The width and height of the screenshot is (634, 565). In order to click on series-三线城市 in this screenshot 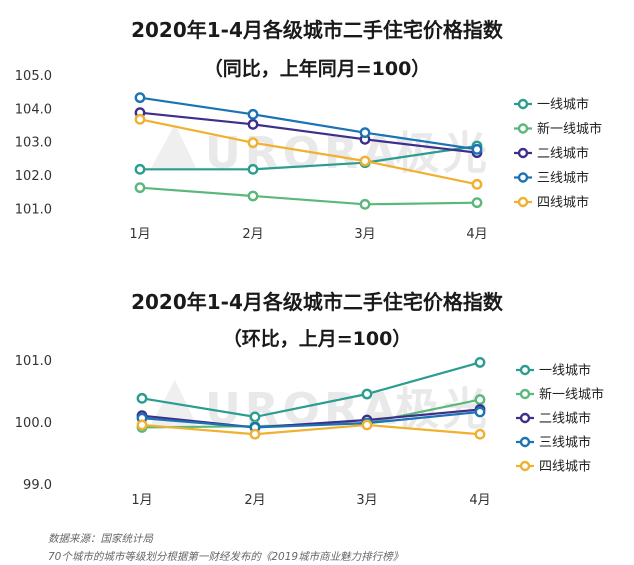, I will do `click(308, 123)`.